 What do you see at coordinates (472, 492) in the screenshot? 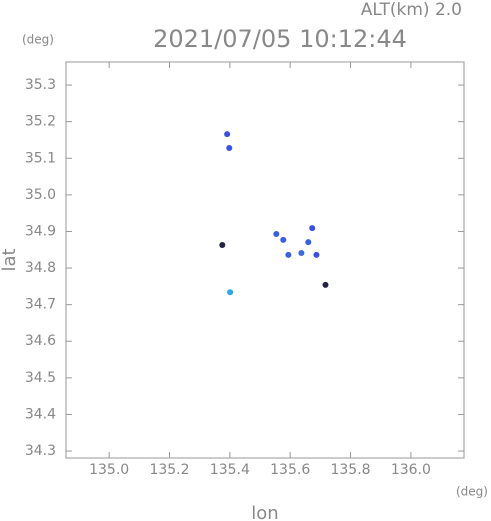
I see `x-unit: (deg)` at bounding box center [472, 492].